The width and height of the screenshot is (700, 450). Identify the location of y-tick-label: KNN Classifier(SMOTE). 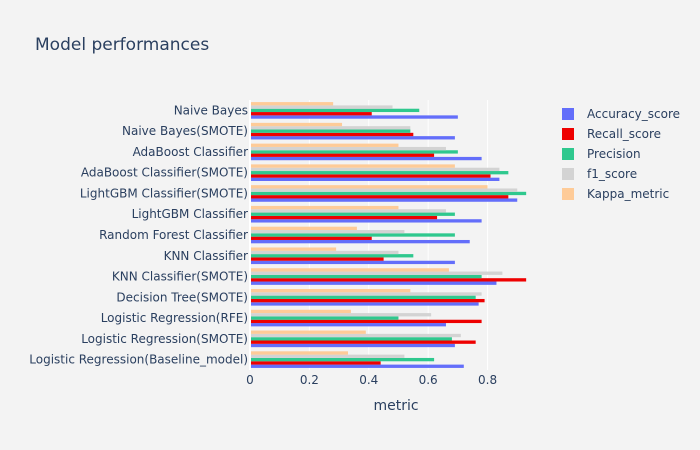
(180, 277).